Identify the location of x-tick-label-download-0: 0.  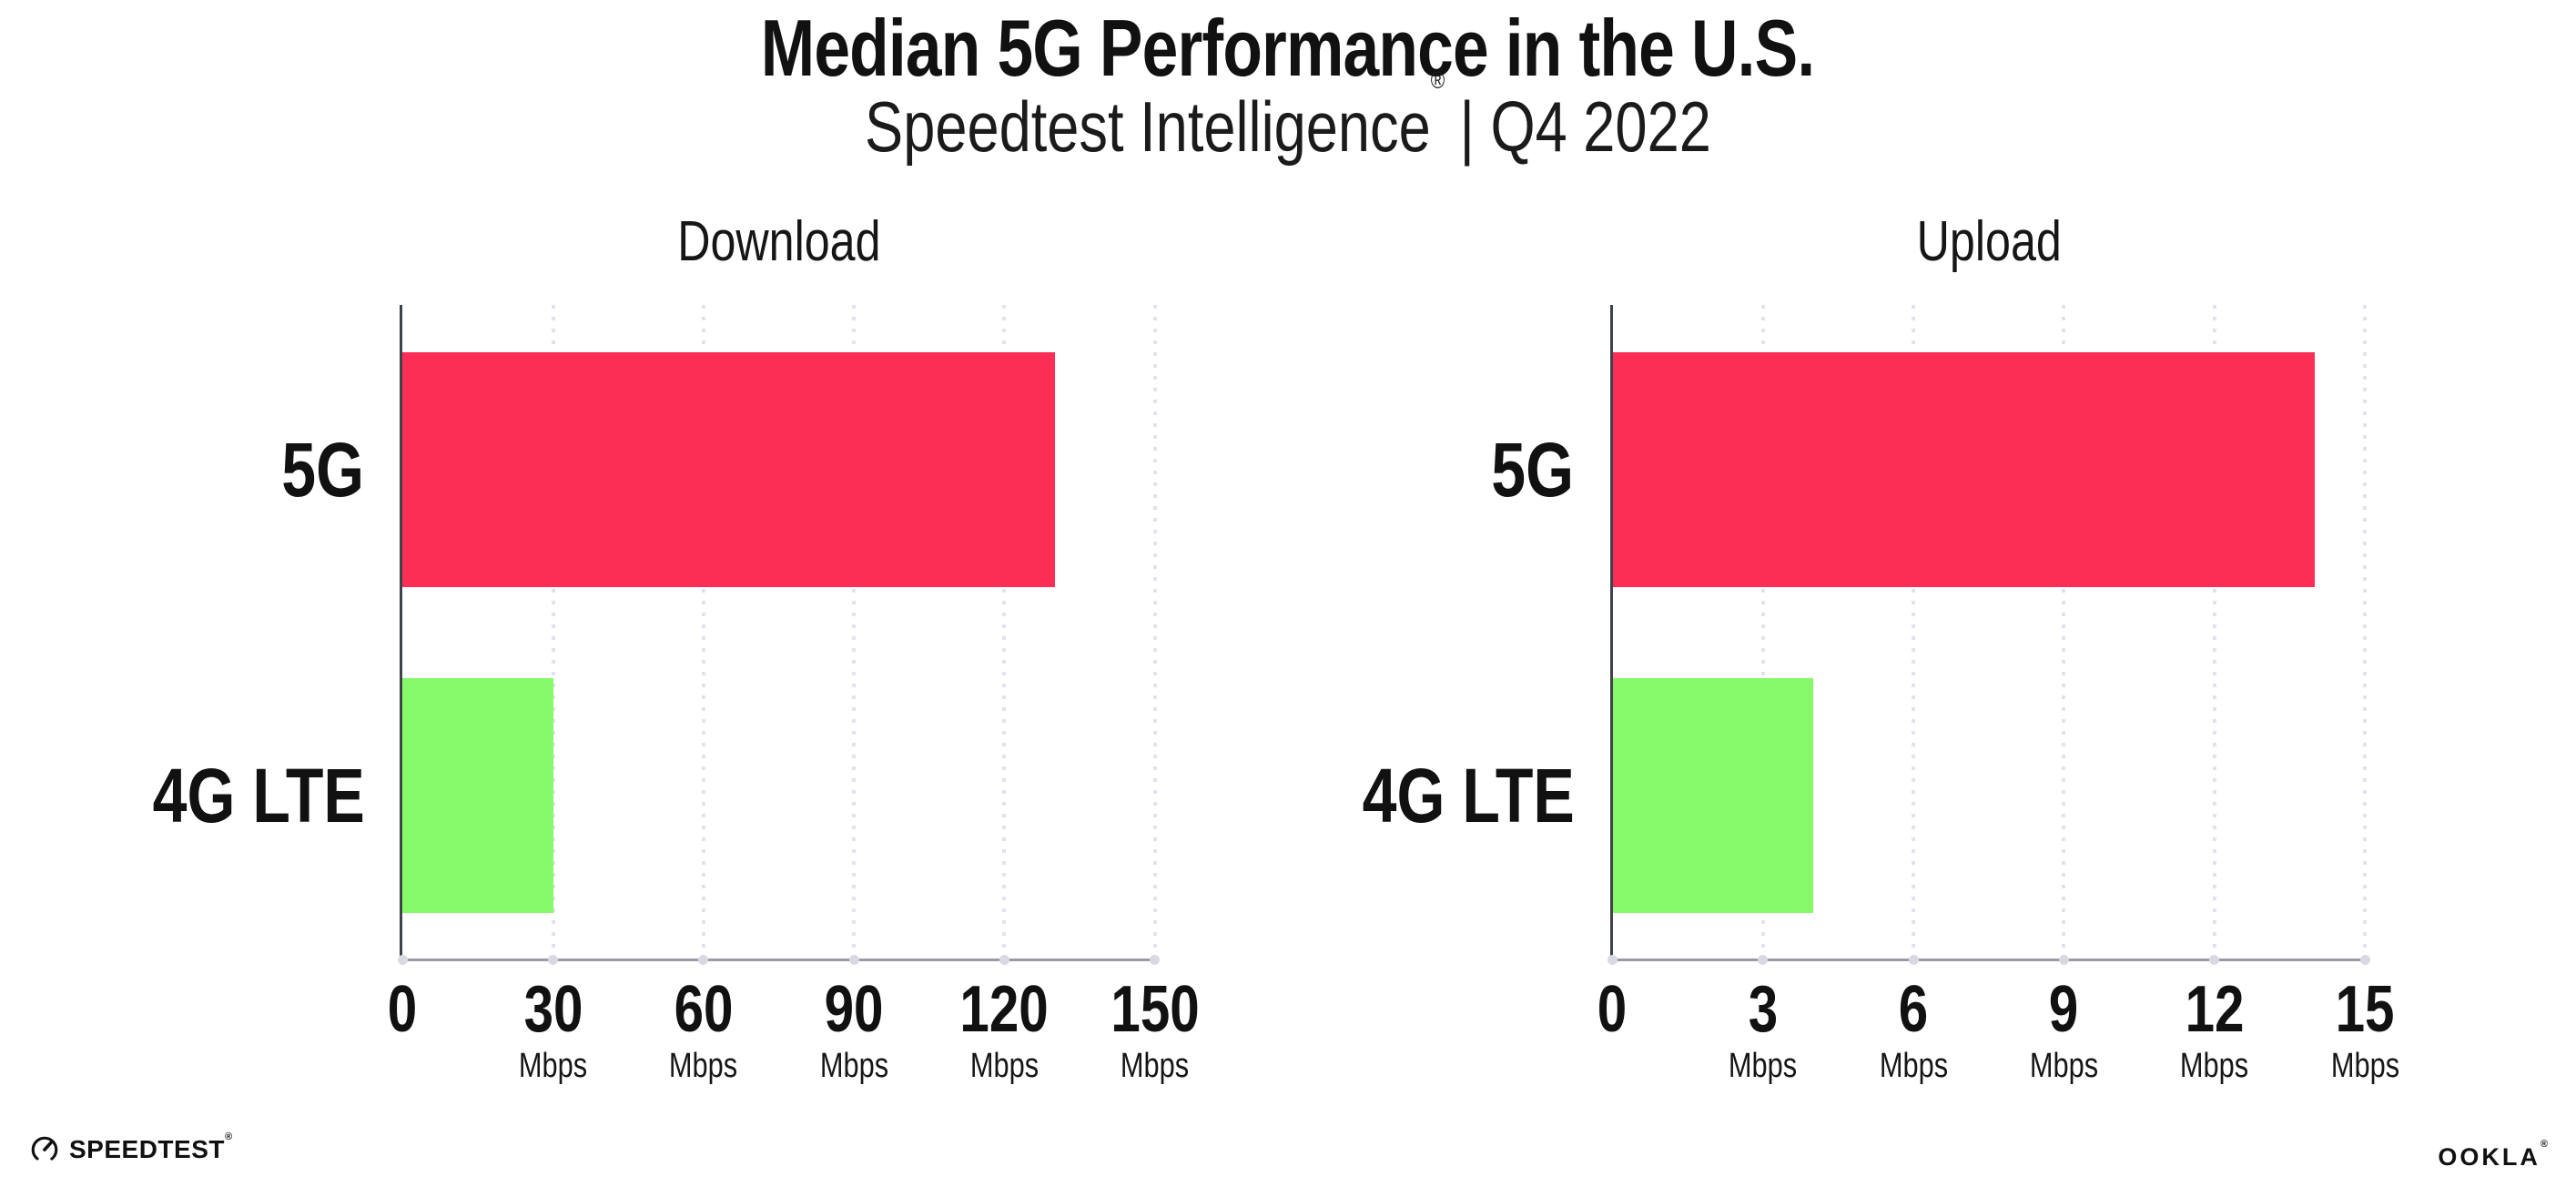
(402, 1010).